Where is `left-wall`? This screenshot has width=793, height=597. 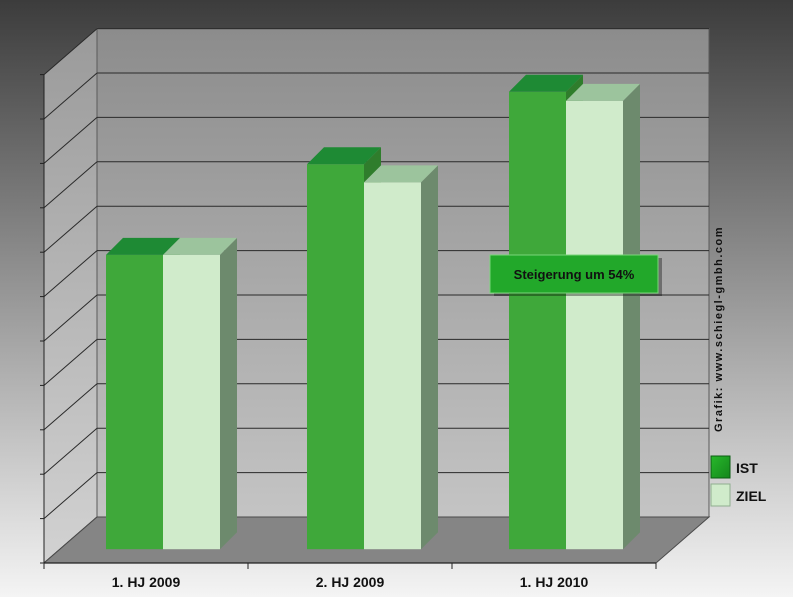 left-wall is located at coordinates (70, 296).